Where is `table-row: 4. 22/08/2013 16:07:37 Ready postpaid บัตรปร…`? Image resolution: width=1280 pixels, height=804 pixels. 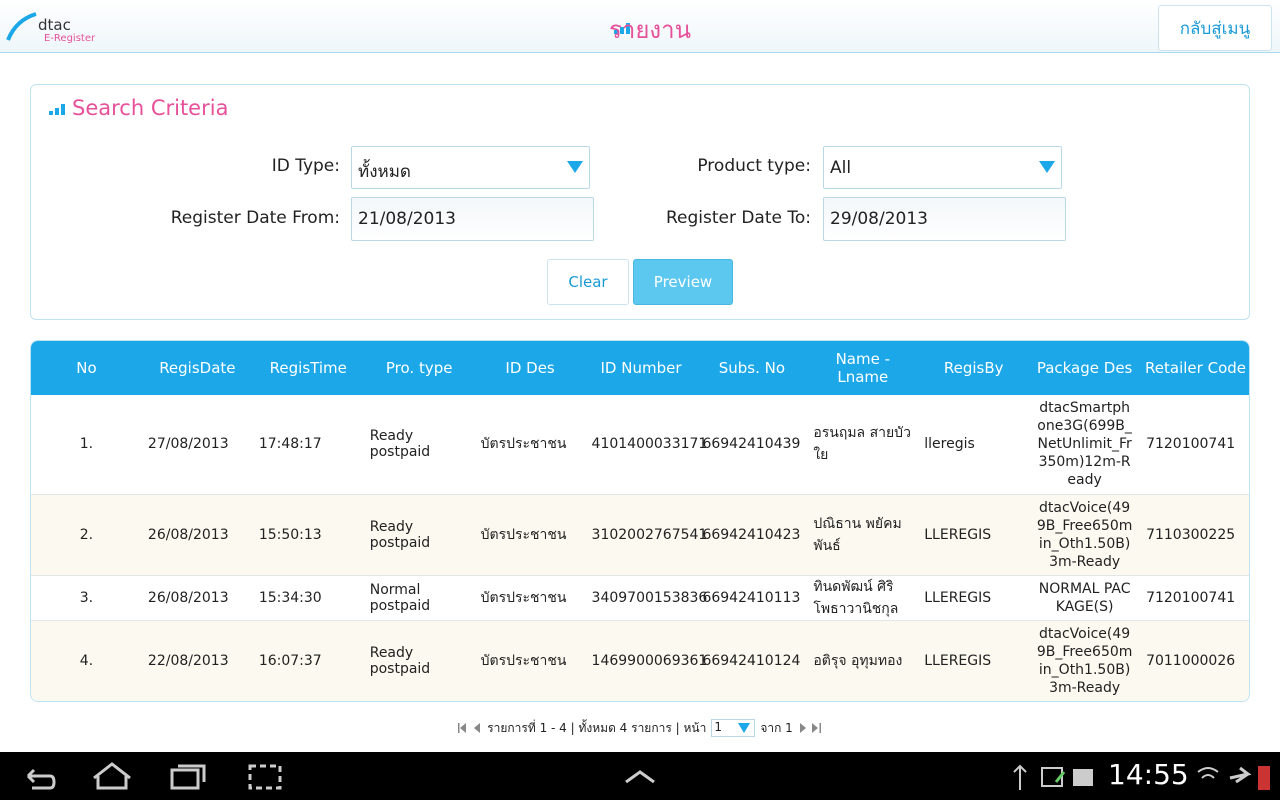 table-row: 4. 22/08/2013 16:07:37 Ready postpaid บัตรปร… is located at coordinates (640, 660).